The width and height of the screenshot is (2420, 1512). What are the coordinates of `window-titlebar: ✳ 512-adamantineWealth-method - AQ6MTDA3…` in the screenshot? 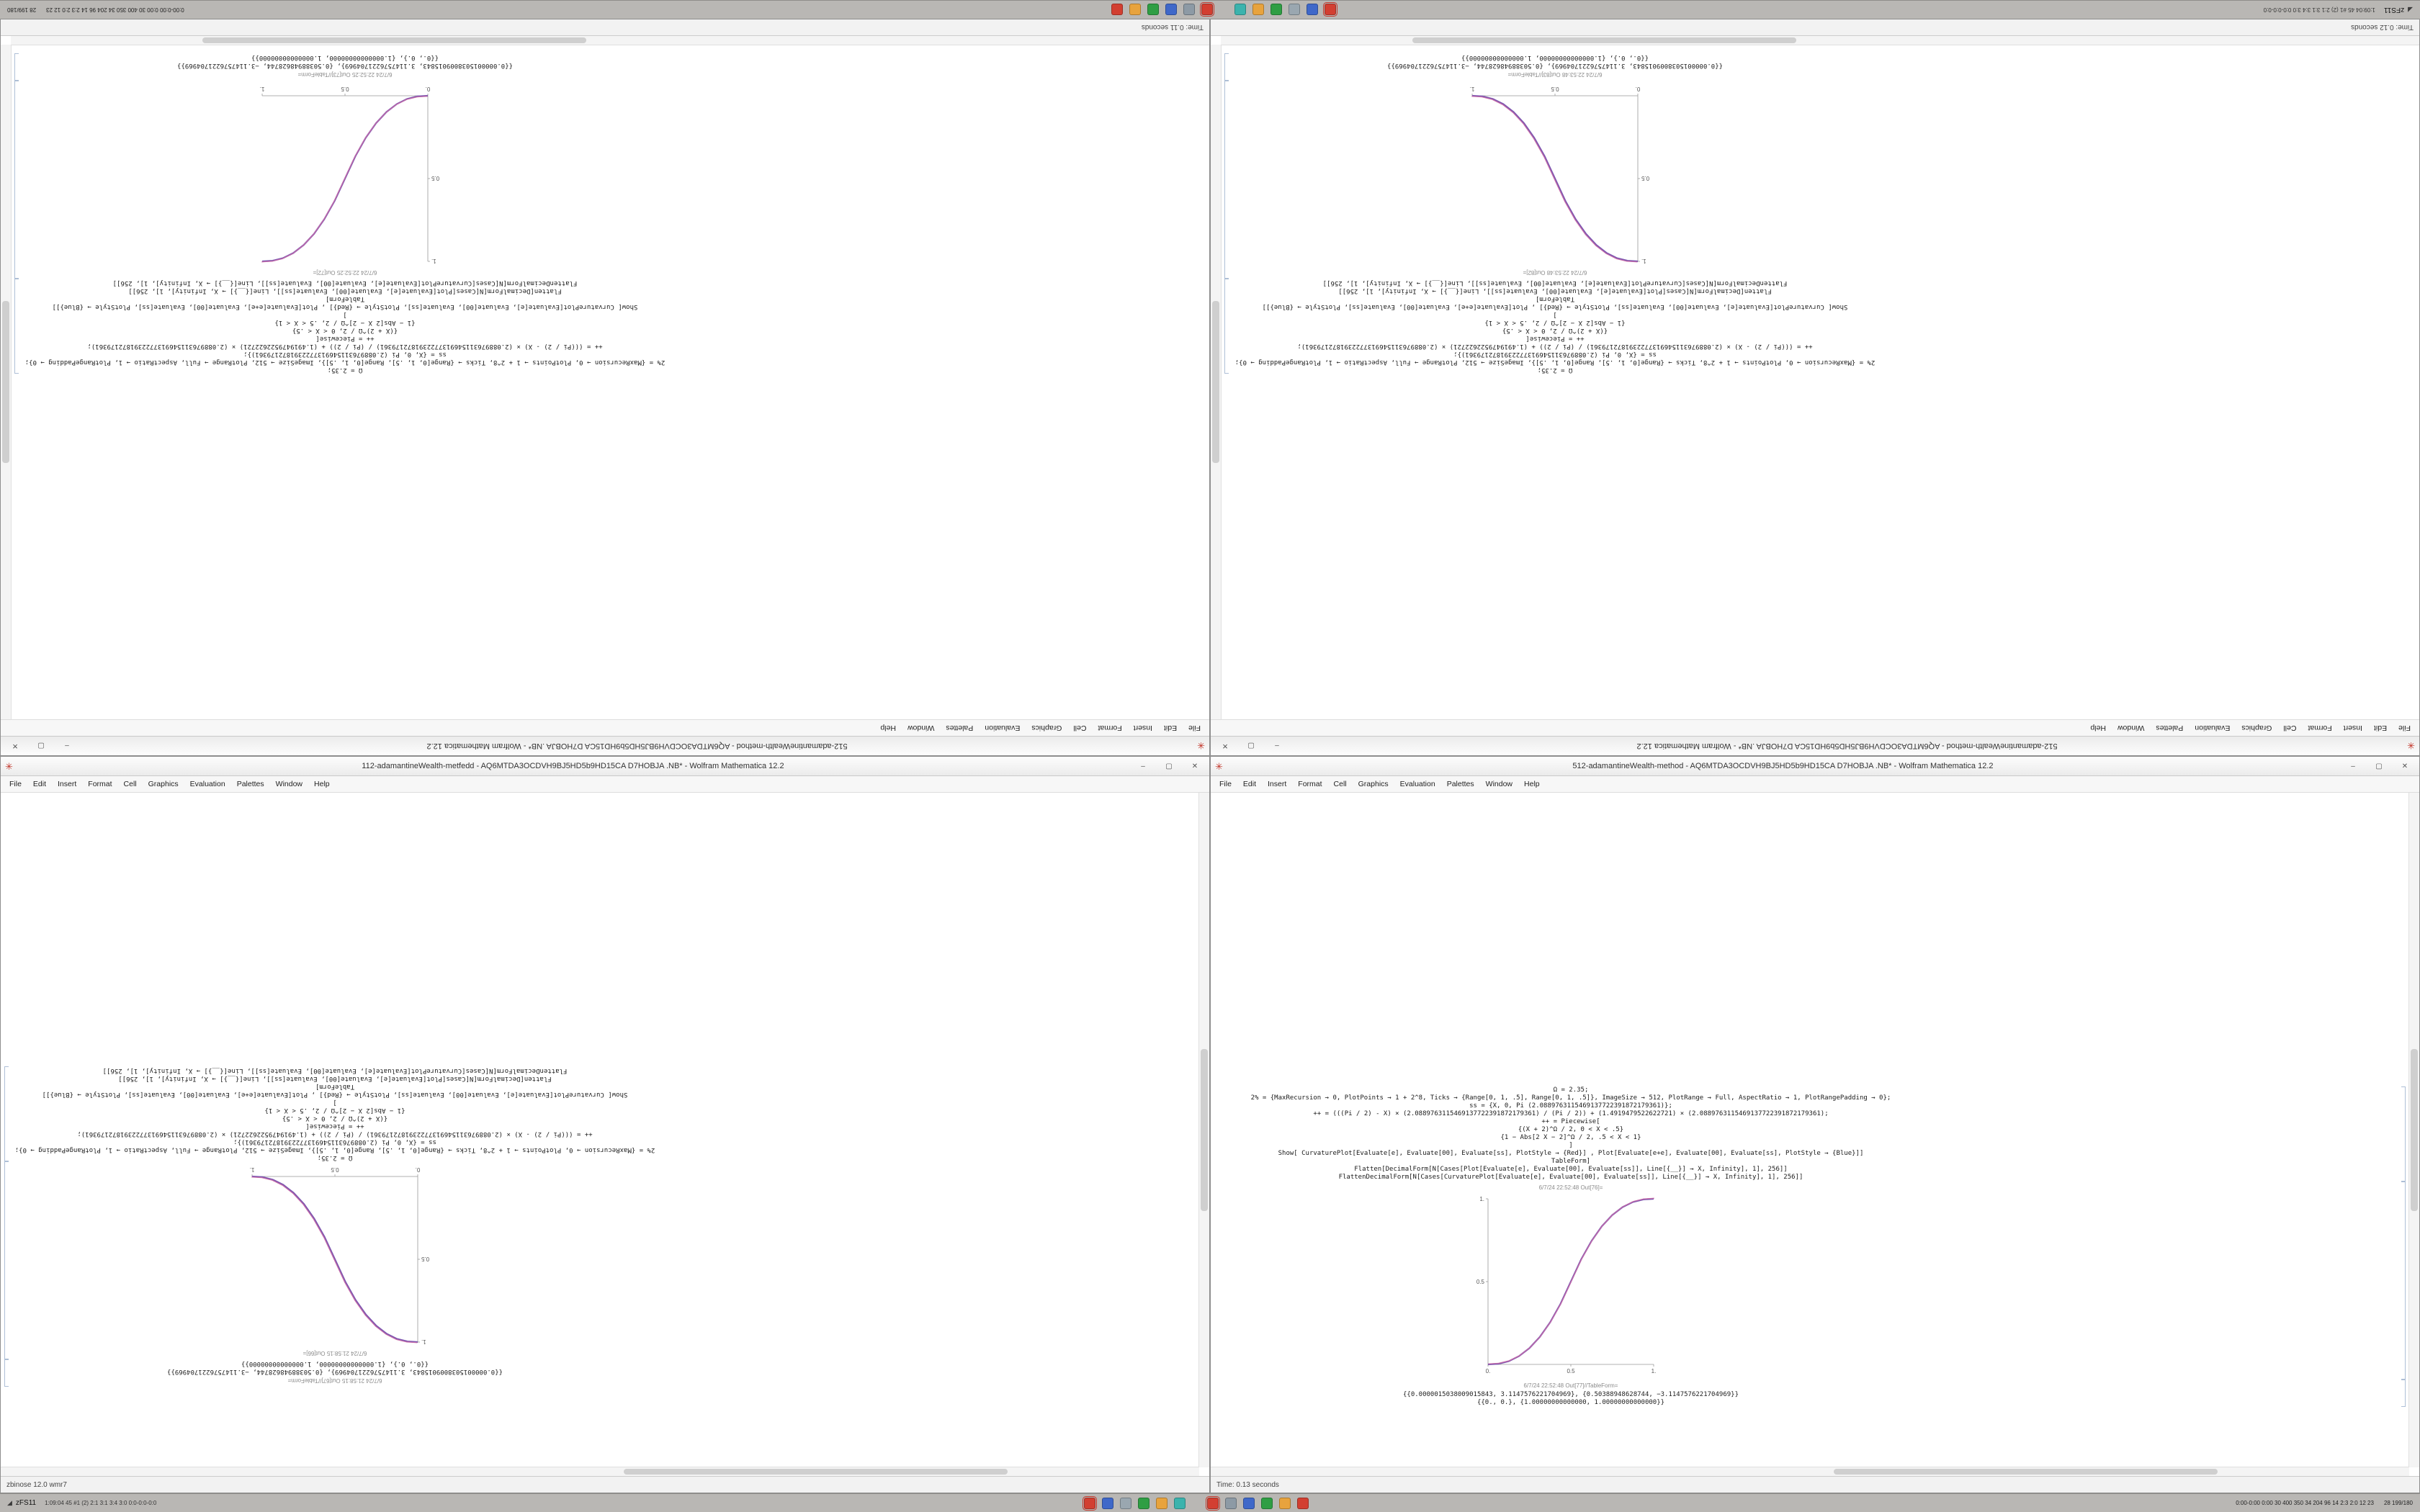 It's located at (605, 745).